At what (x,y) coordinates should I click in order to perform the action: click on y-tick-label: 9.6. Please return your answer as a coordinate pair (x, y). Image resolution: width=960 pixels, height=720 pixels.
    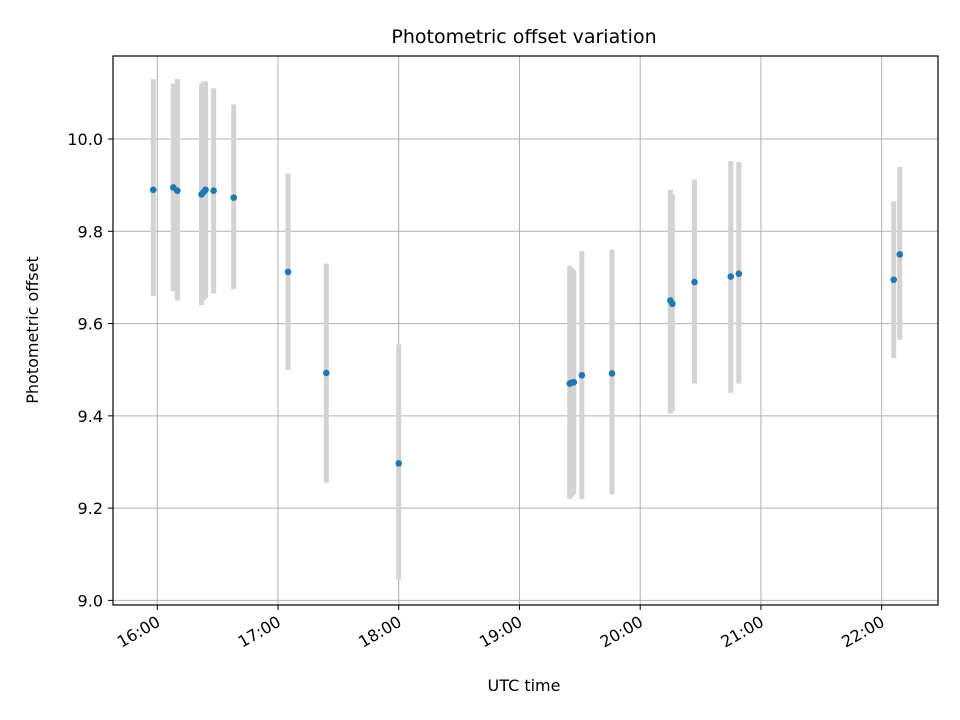
    Looking at the image, I should click on (90, 324).